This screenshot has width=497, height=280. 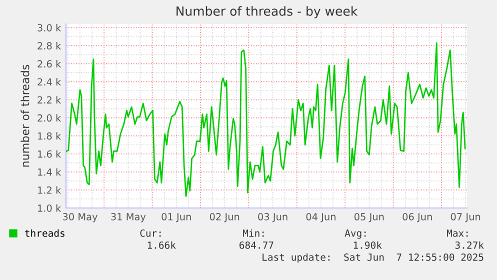 What do you see at coordinates (225, 217) in the screenshot?
I see `x-tick-label: 02 Jun` at bounding box center [225, 217].